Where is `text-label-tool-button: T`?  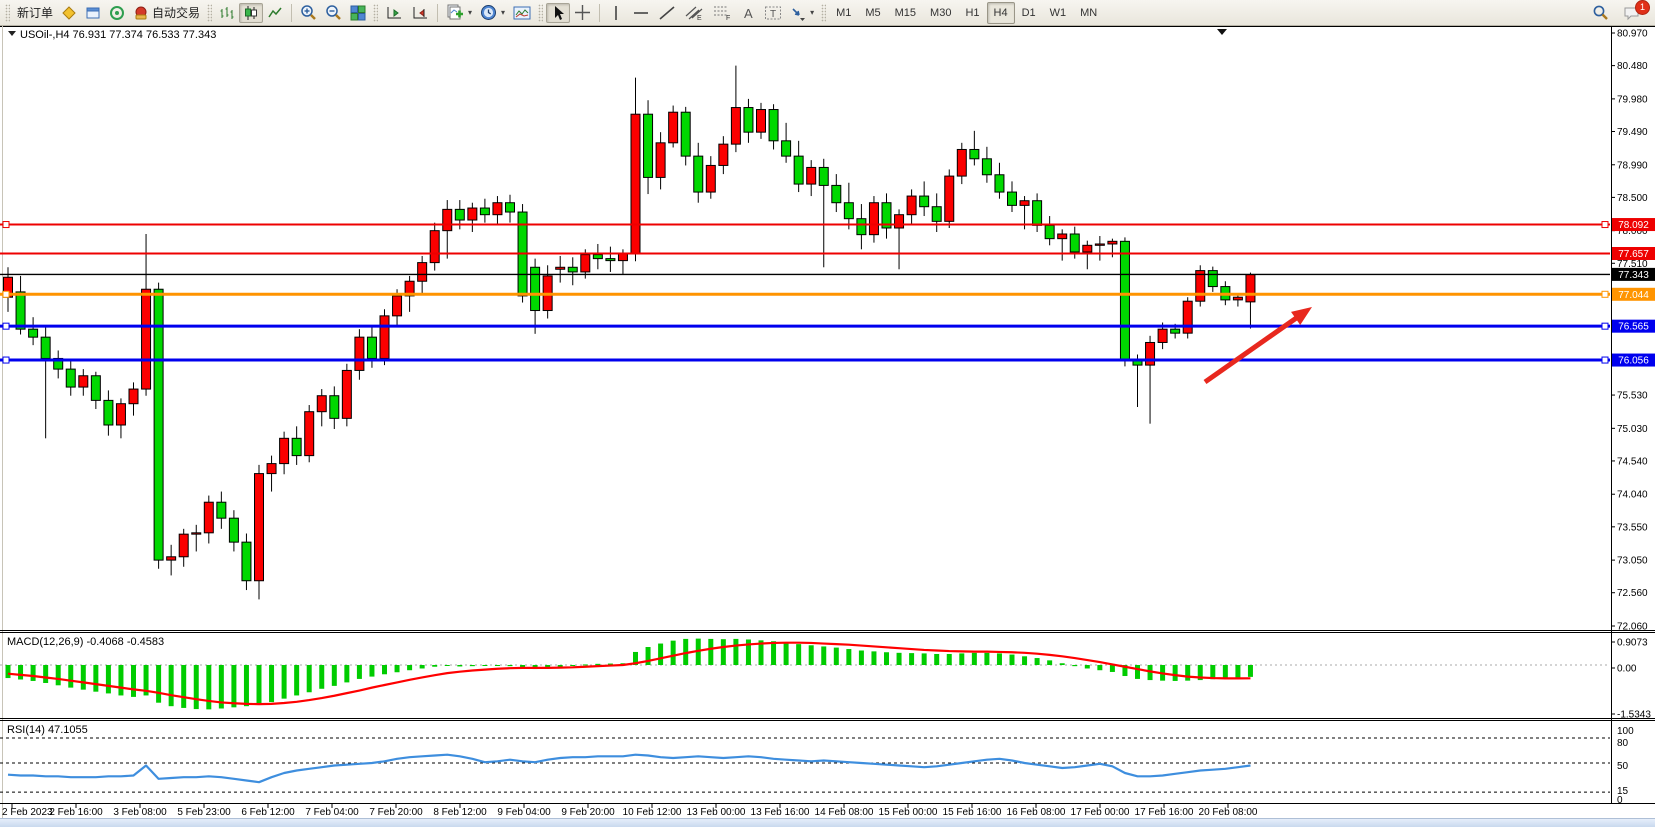 text-label-tool-button: T is located at coordinates (773, 13).